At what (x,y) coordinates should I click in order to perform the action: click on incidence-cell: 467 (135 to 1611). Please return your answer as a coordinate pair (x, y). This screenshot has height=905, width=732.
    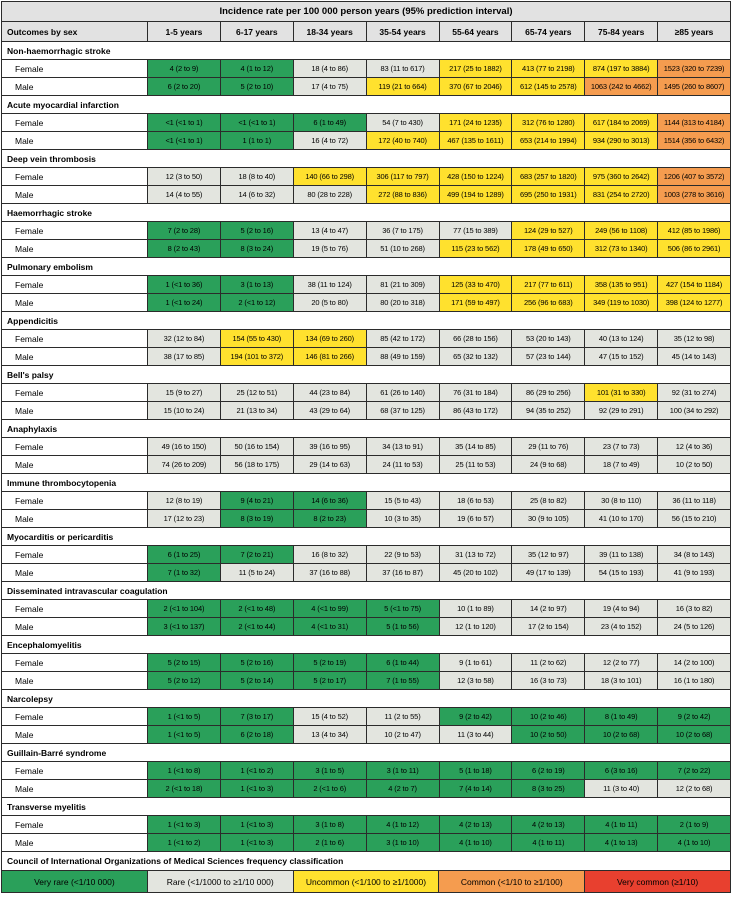
    Looking at the image, I should click on (475, 140).